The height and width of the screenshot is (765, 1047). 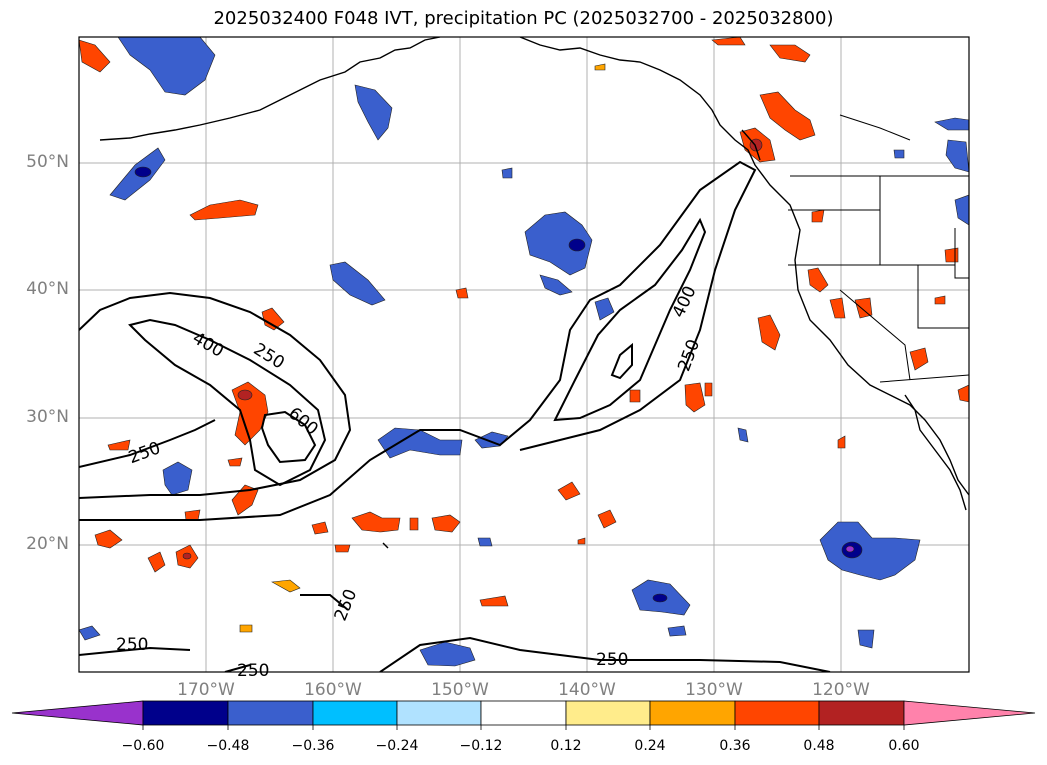 What do you see at coordinates (650, 746) in the screenshot?
I see `colorbar-tick-label: 0.24` at bounding box center [650, 746].